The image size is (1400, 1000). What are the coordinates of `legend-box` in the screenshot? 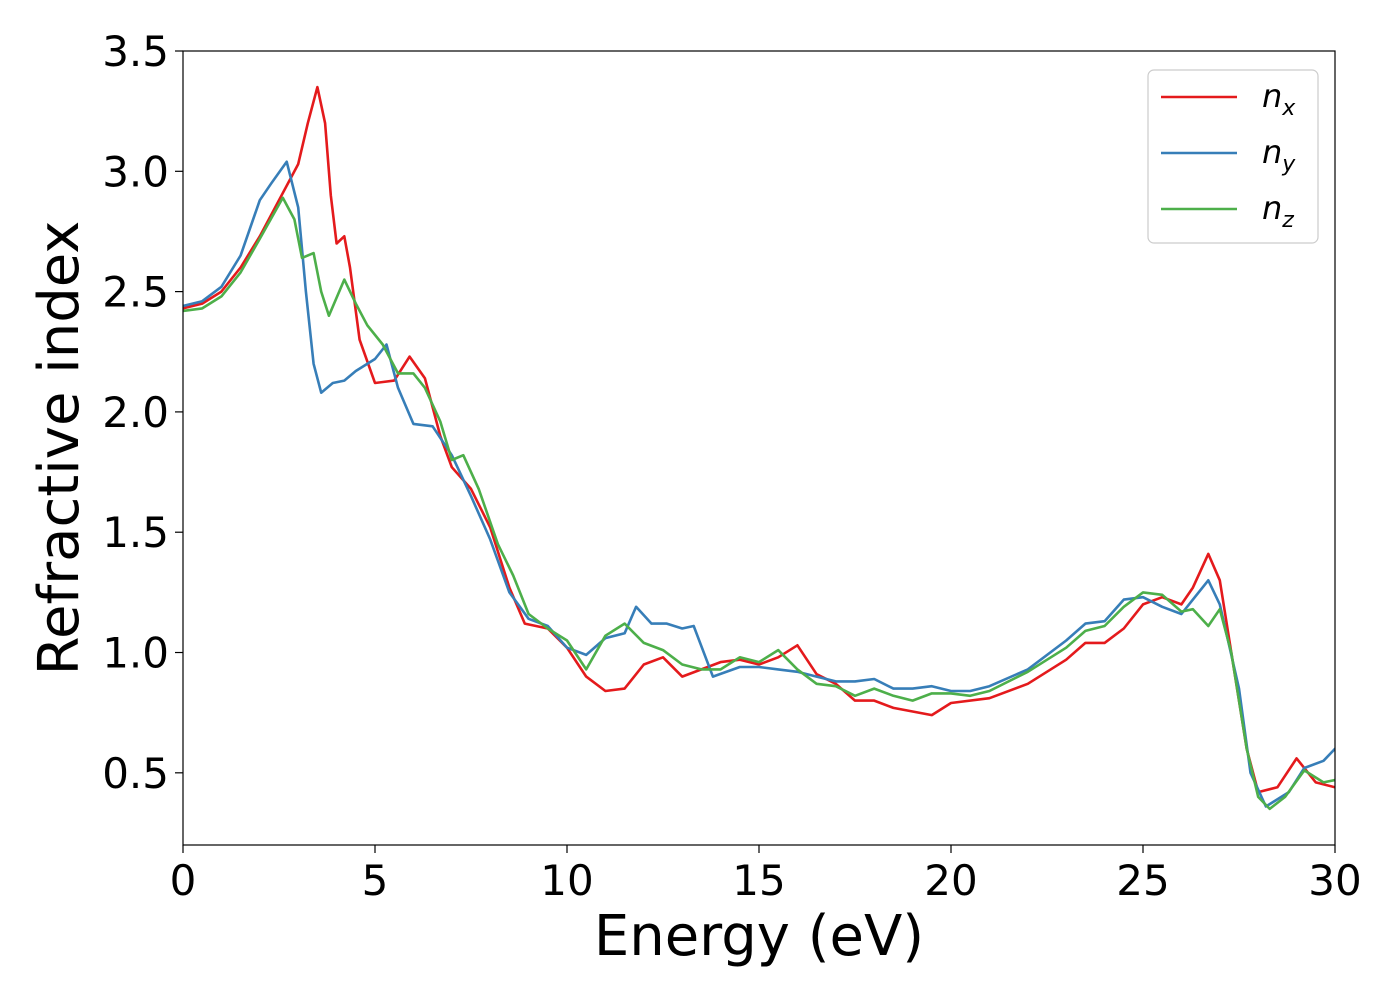 It's located at (1233, 156).